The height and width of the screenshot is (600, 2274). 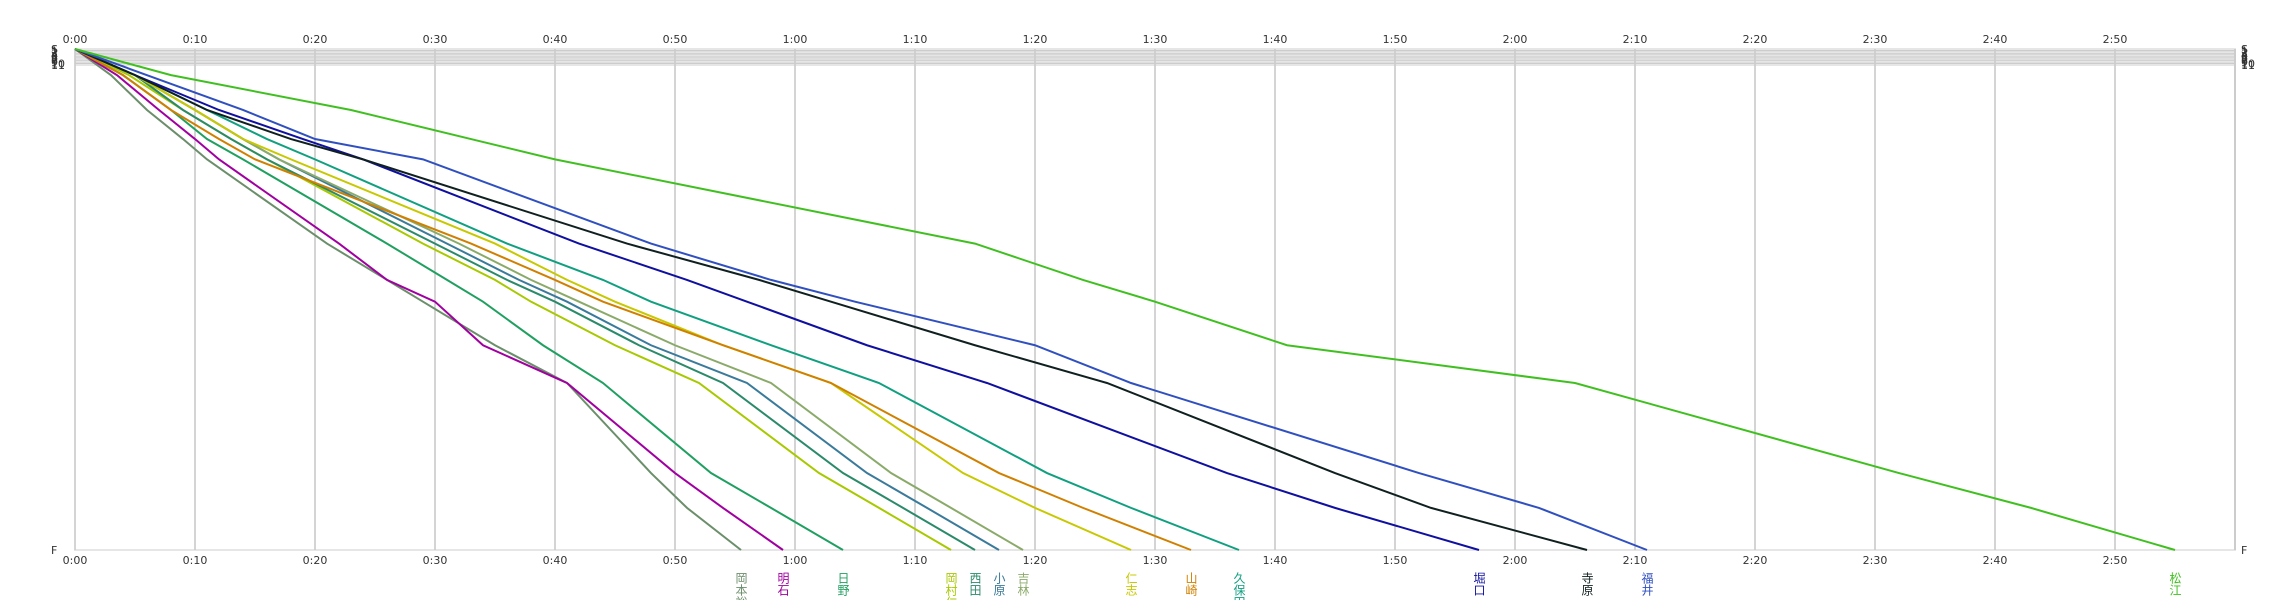 What do you see at coordinates (783, 584) in the screenshot?
I see `series-name: 明石` at bounding box center [783, 584].